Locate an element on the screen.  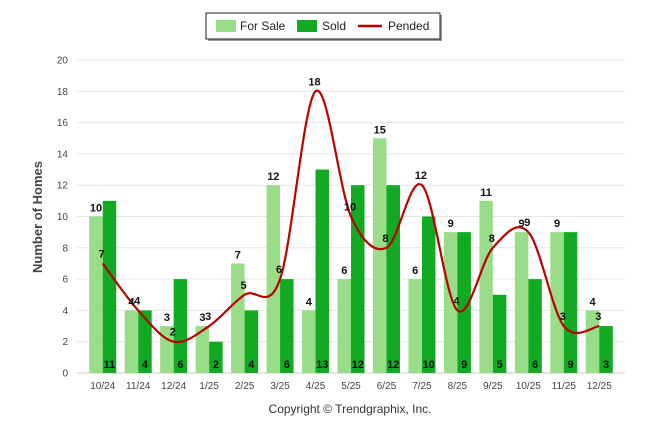
y-axis-label: Number of Homes is located at coordinates (37, 217).